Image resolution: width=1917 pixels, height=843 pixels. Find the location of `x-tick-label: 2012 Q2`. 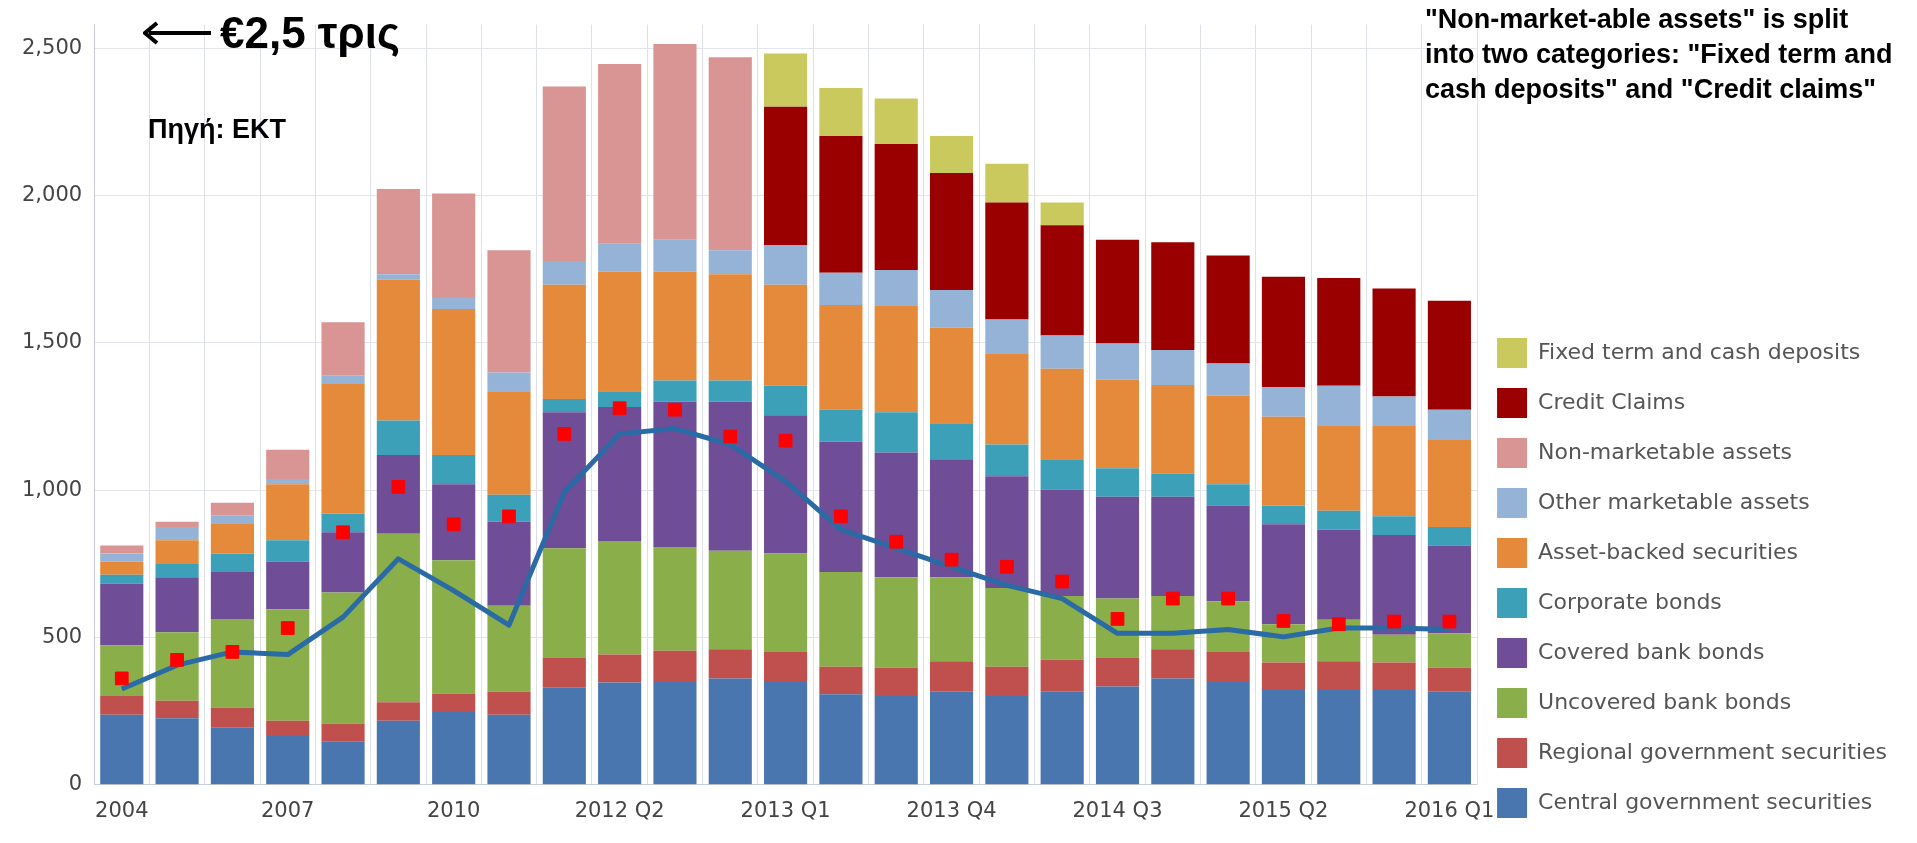

x-tick-label: 2012 Q2 is located at coordinates (619, 809).